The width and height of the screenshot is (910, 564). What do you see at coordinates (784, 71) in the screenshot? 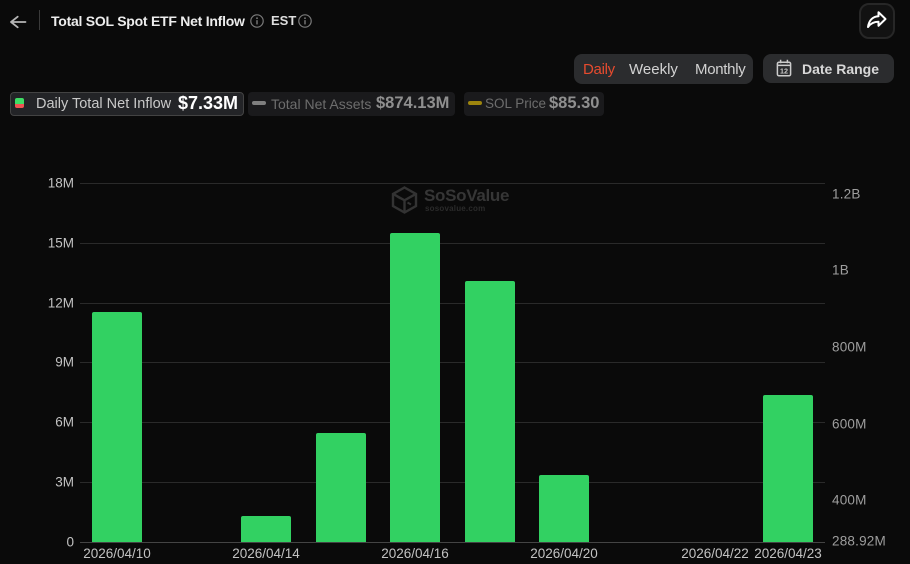
I see `svg-text: 12` at bounding box center [784, 71].